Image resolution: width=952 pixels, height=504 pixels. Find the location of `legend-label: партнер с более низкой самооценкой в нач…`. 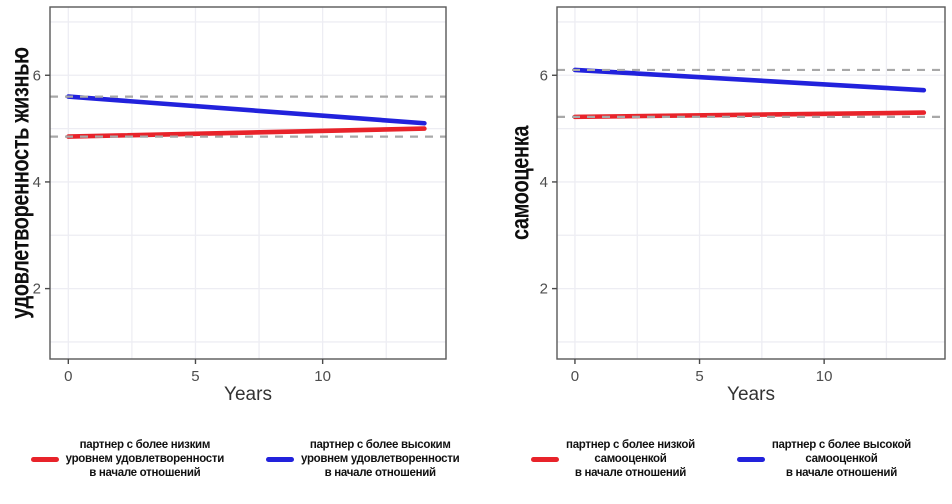

legend-label: партнер с более низкой самооценкой в нач… is located at coordinates (630, 459).